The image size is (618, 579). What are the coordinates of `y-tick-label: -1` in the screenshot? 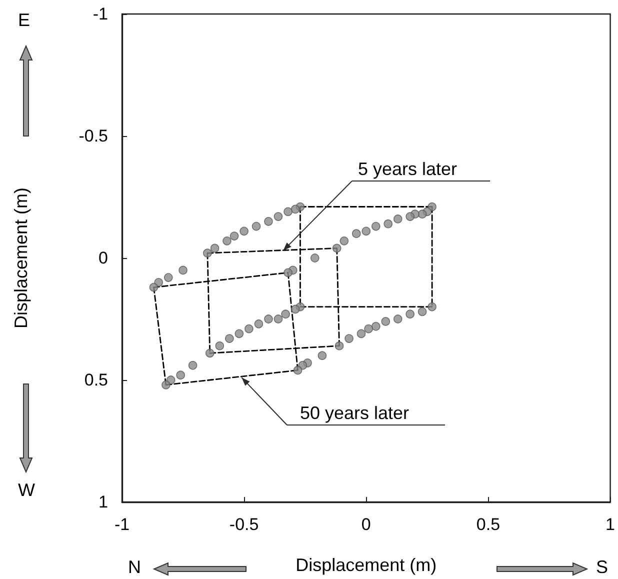 It's located at (100, 14).